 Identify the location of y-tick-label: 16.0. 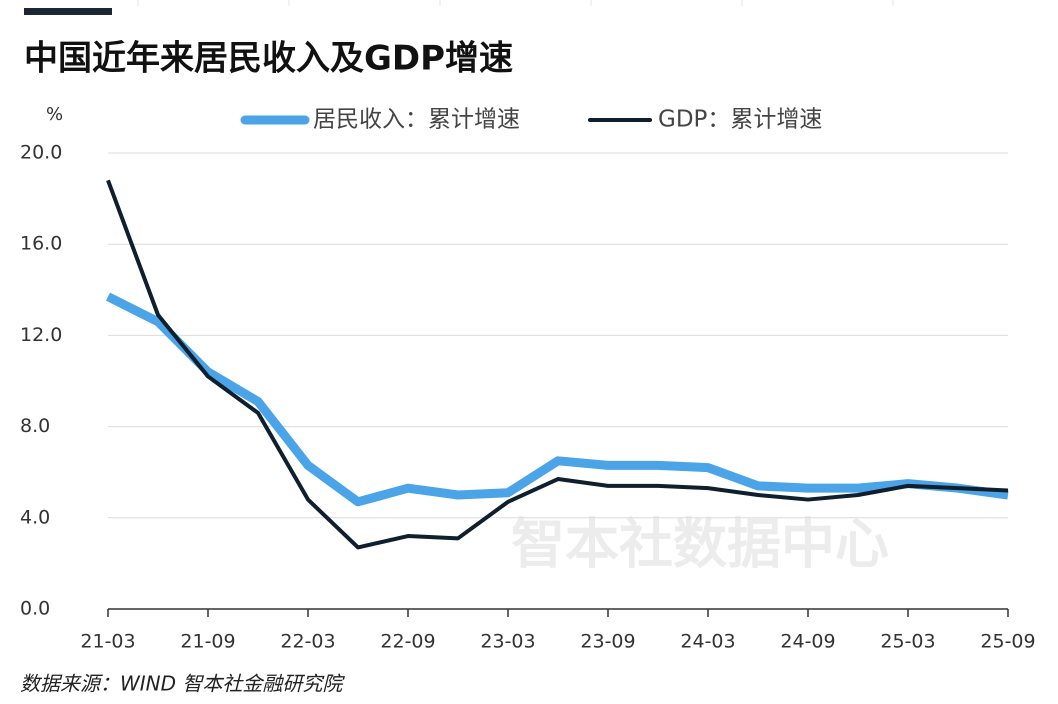
(41, 244).